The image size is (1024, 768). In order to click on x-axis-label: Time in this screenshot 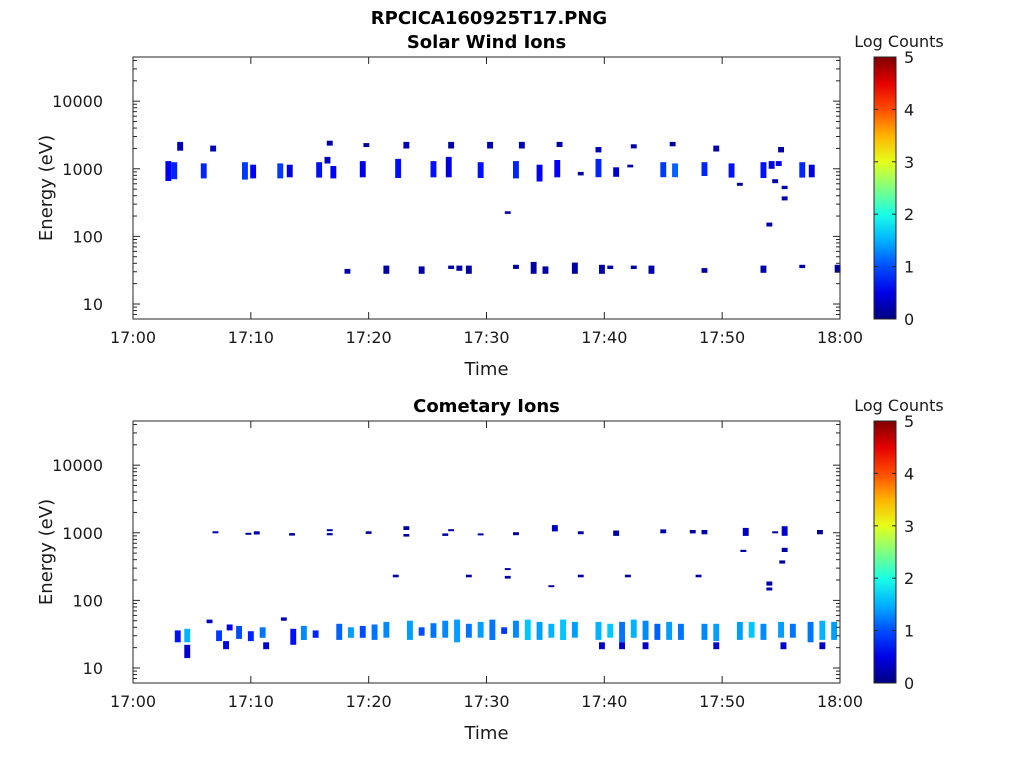, I will do `click(485, 369)`.